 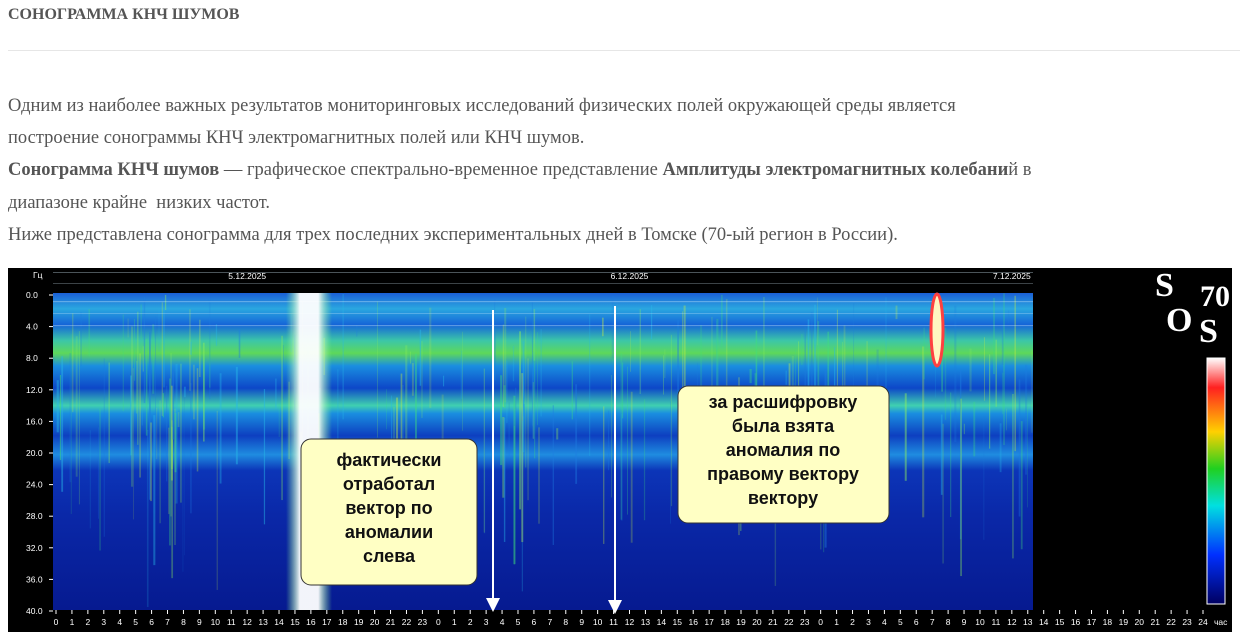 I want to click on y-tick-label: 36.0, so click(x=34, y=579).